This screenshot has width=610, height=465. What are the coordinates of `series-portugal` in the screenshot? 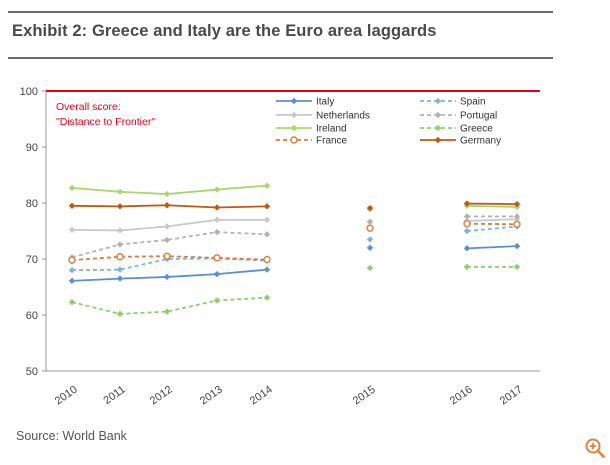 It's located at (294, 237).